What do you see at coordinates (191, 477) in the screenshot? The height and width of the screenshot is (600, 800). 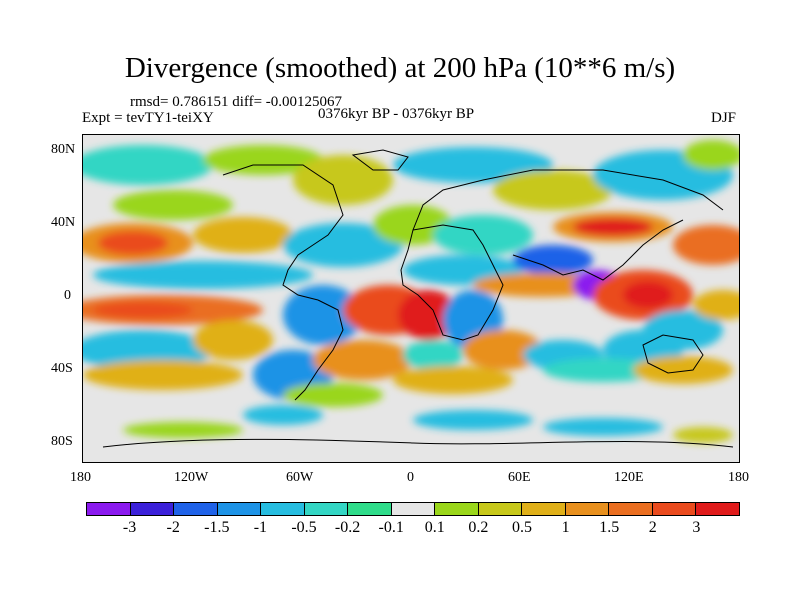 I see `lon-label-120w: 120W` at bounding box center [191, 477].